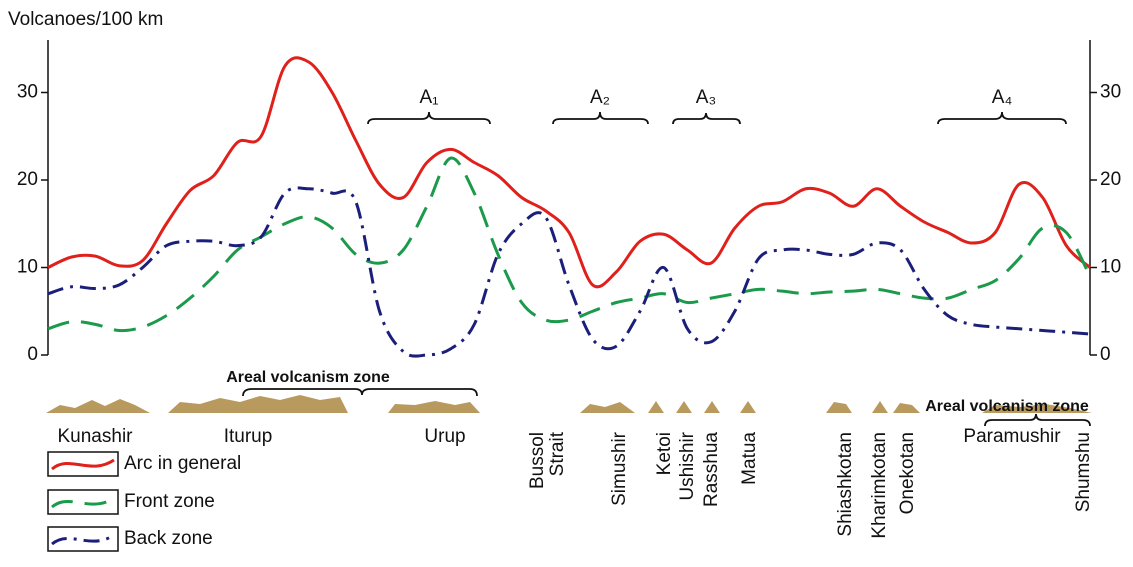  What do you see at coordinates (706, 97) in the screenshot?
I see `zone-label: A₃` at bounding box center [706, 97].